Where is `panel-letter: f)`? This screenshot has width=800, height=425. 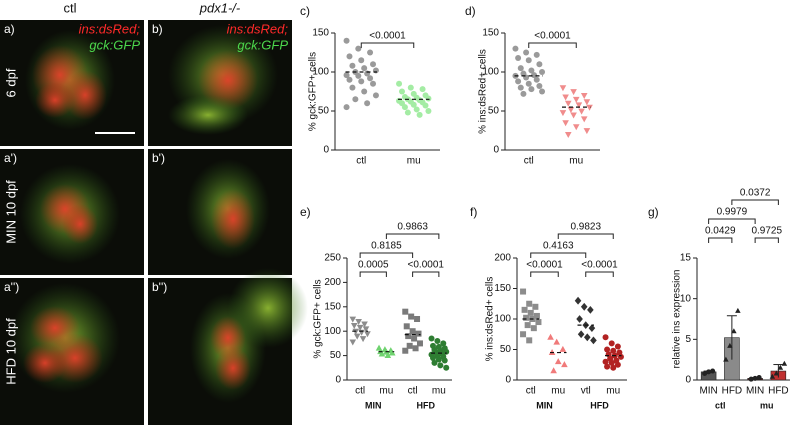
panel-letter: f) is located at coordinates (473, 212).